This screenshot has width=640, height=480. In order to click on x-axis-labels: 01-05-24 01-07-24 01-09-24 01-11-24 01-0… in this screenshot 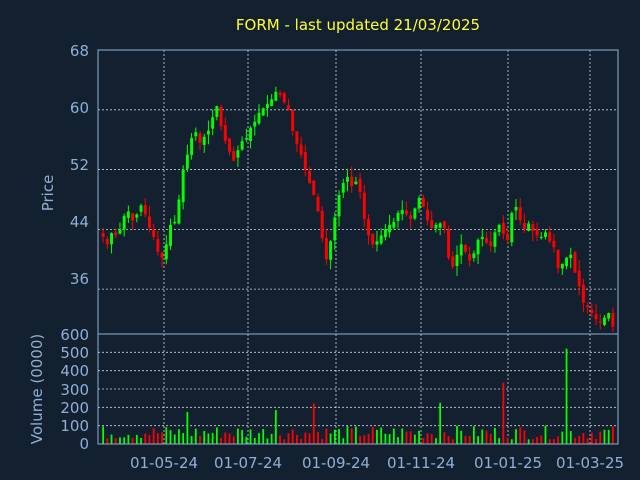, I will do `click(377, 463)`.